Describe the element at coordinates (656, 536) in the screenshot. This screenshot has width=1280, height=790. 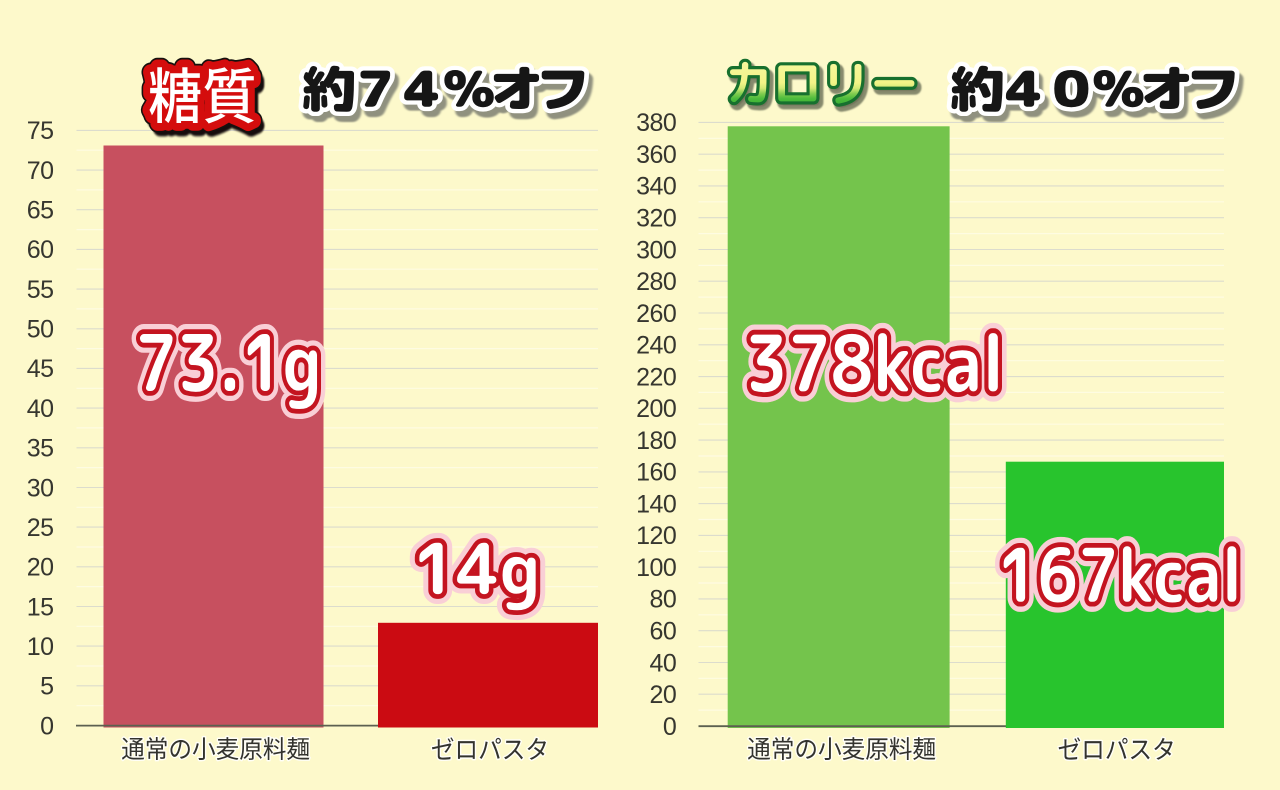
I see `svg-text: 120` at that location.